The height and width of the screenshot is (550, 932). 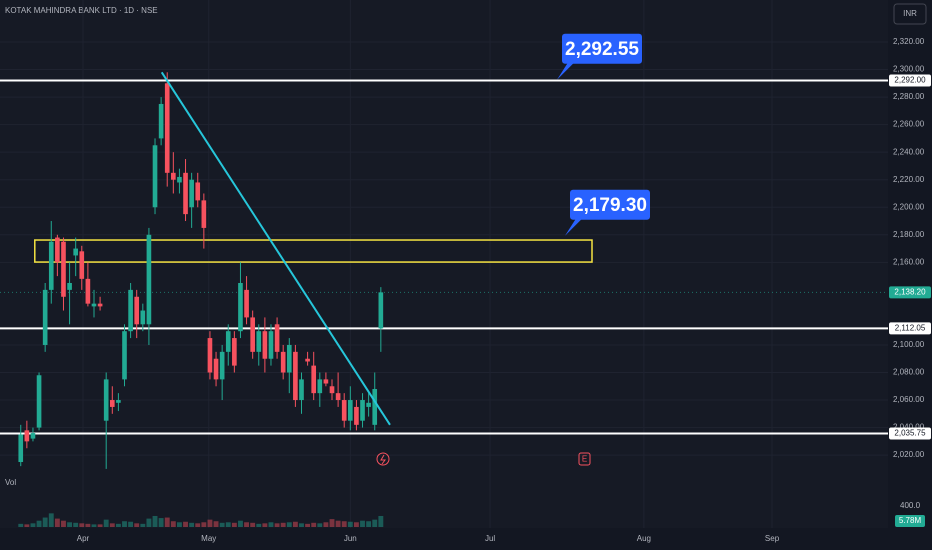 What do you see at coordinates (909, 344) in the screenshot?
I see `y-tick-label: 2,100.00` at bounding box center [909, 344].